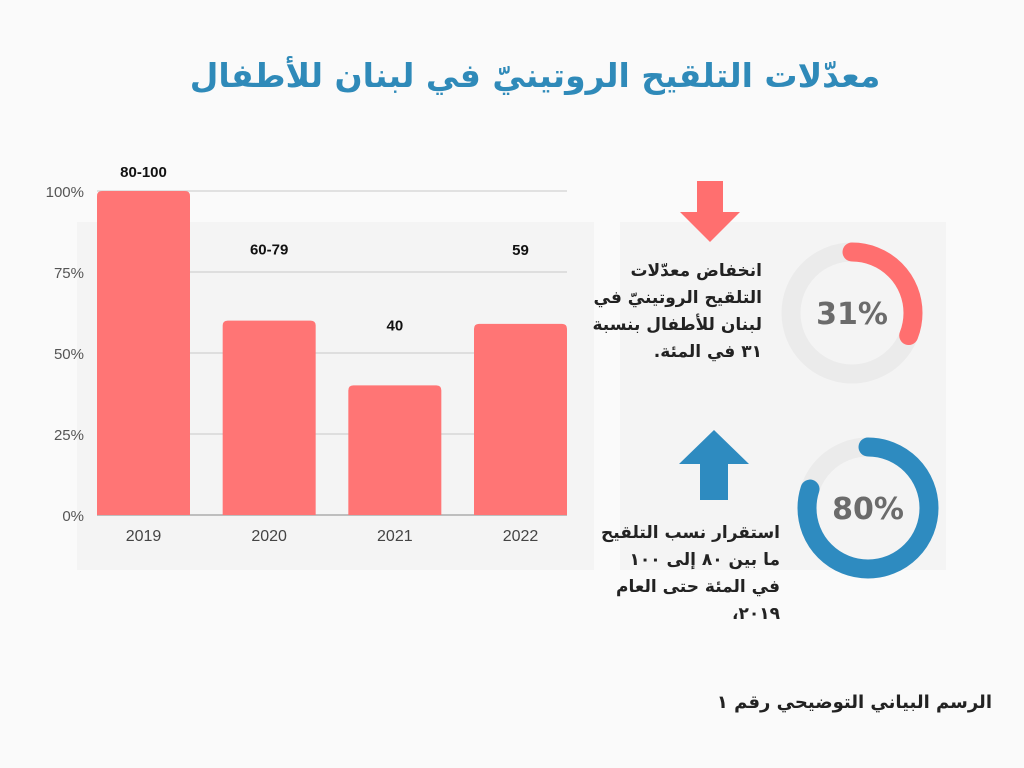 This screenshot has width=1024, height=768. What do you see at coordinates (521, 536) in the screenshot?
I see `x-tick-label: 2022` at bounding box center [521, 536].